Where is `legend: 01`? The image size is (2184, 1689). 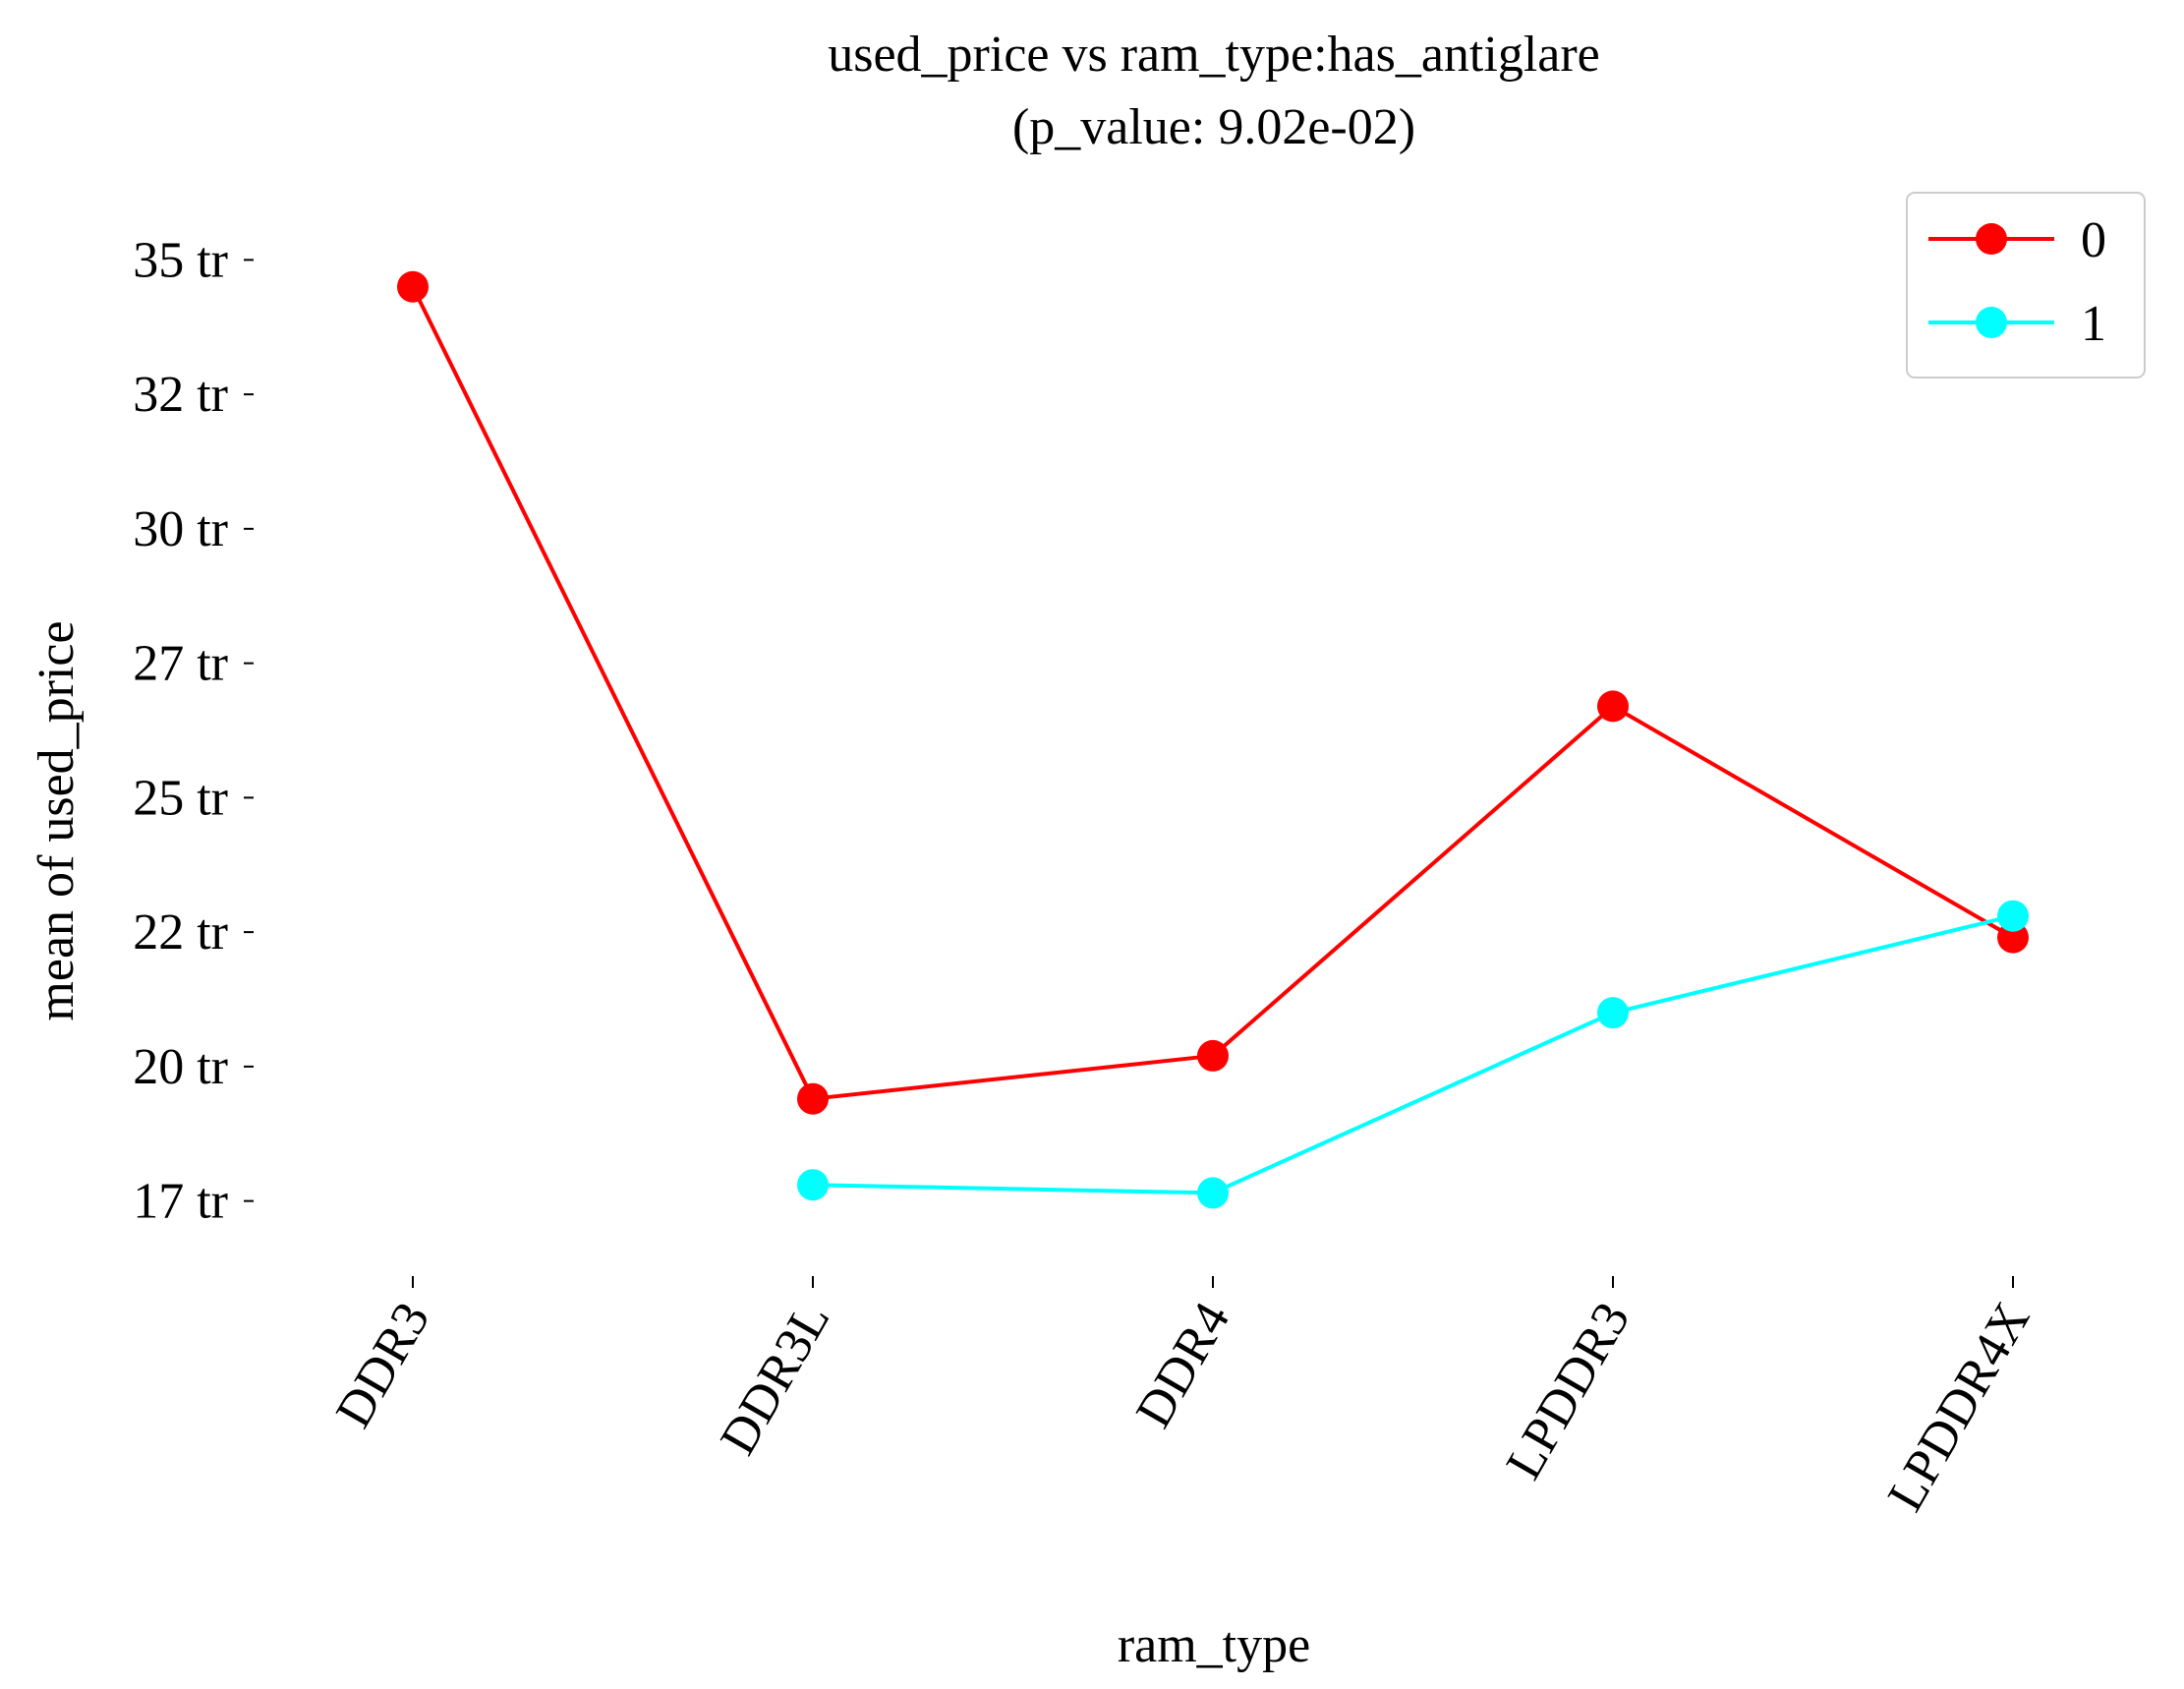
legend: 01 is located at coordinates (2026, 286).